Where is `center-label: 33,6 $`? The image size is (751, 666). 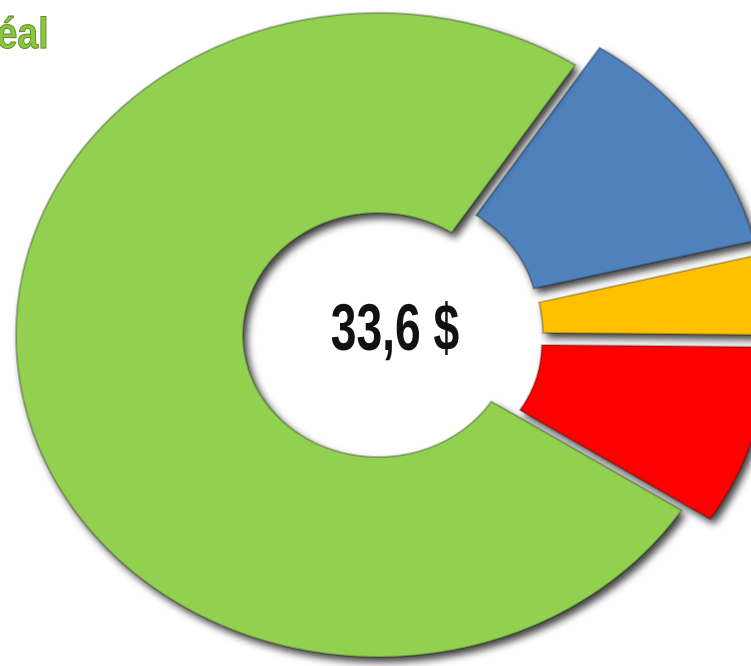 center-label: 33,6 $ is located at coordinates (395, 328).